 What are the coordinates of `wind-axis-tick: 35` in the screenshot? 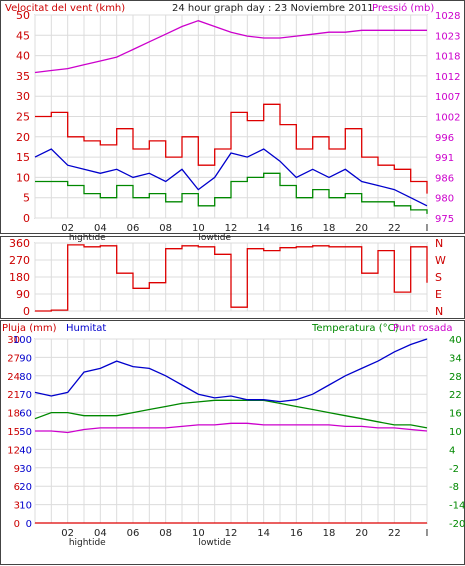 It's located at (23, 76).